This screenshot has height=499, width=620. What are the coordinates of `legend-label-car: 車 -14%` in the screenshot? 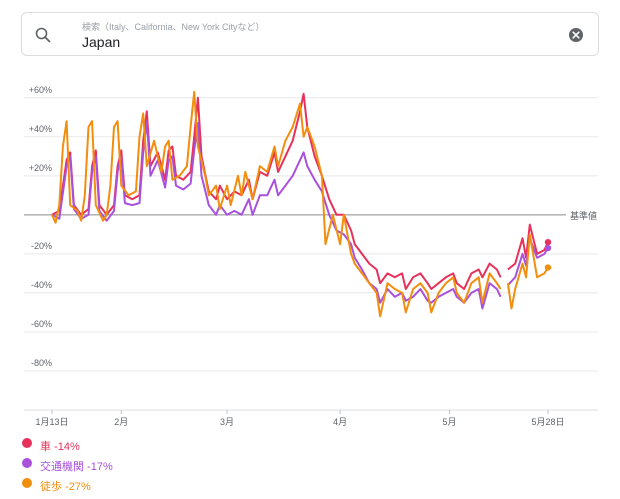 It's located at (60, 447).